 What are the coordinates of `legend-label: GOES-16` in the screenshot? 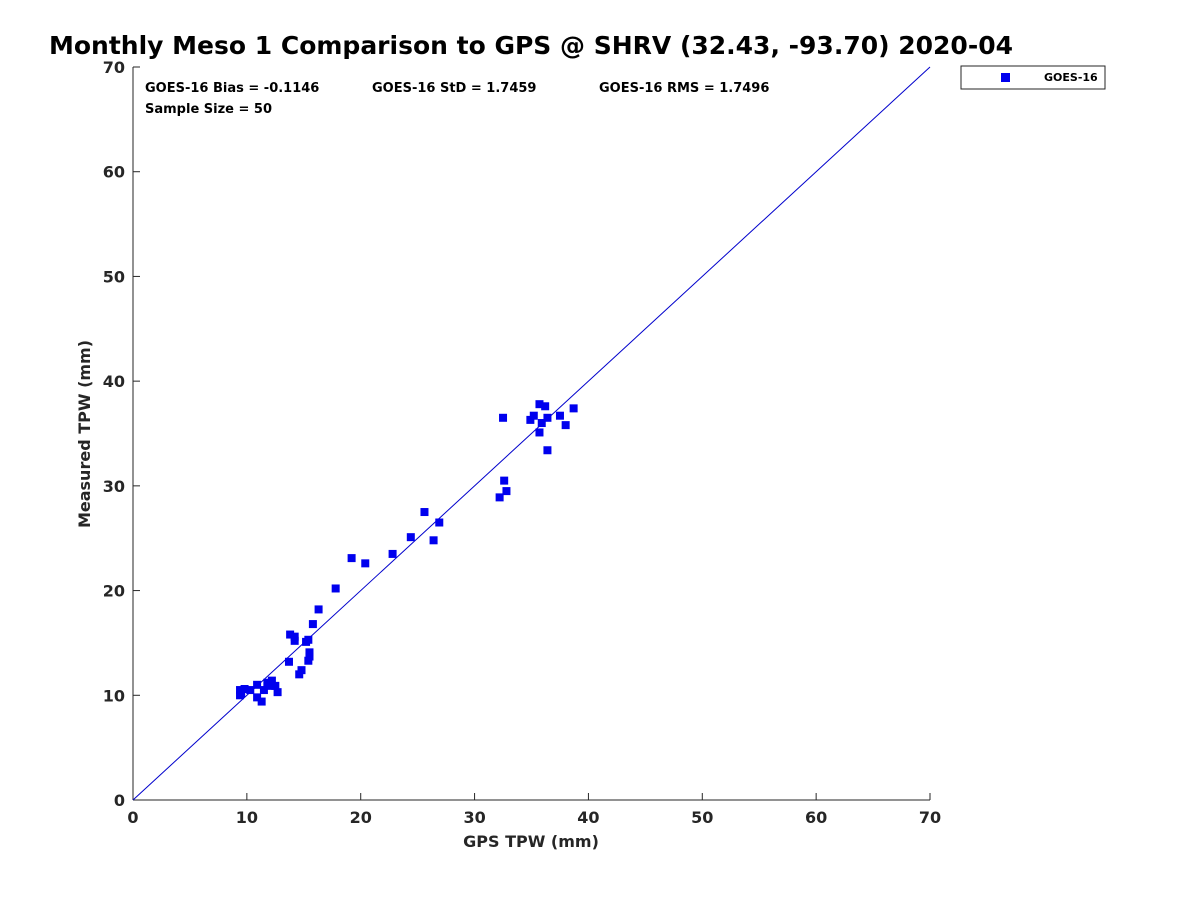 It's located at (1071, 77).